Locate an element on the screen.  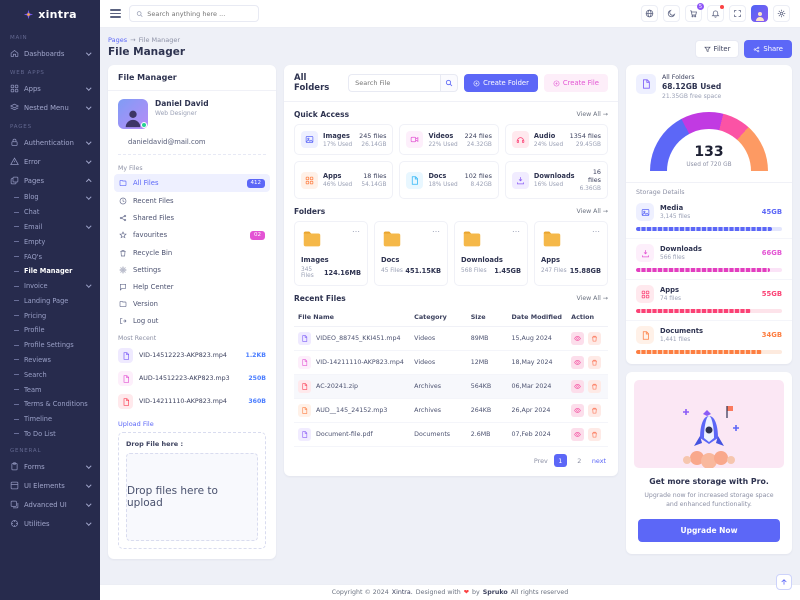
folder-card-downloads: … Downloads 568 Files 1.45GB is located at coordinates (491, 253).